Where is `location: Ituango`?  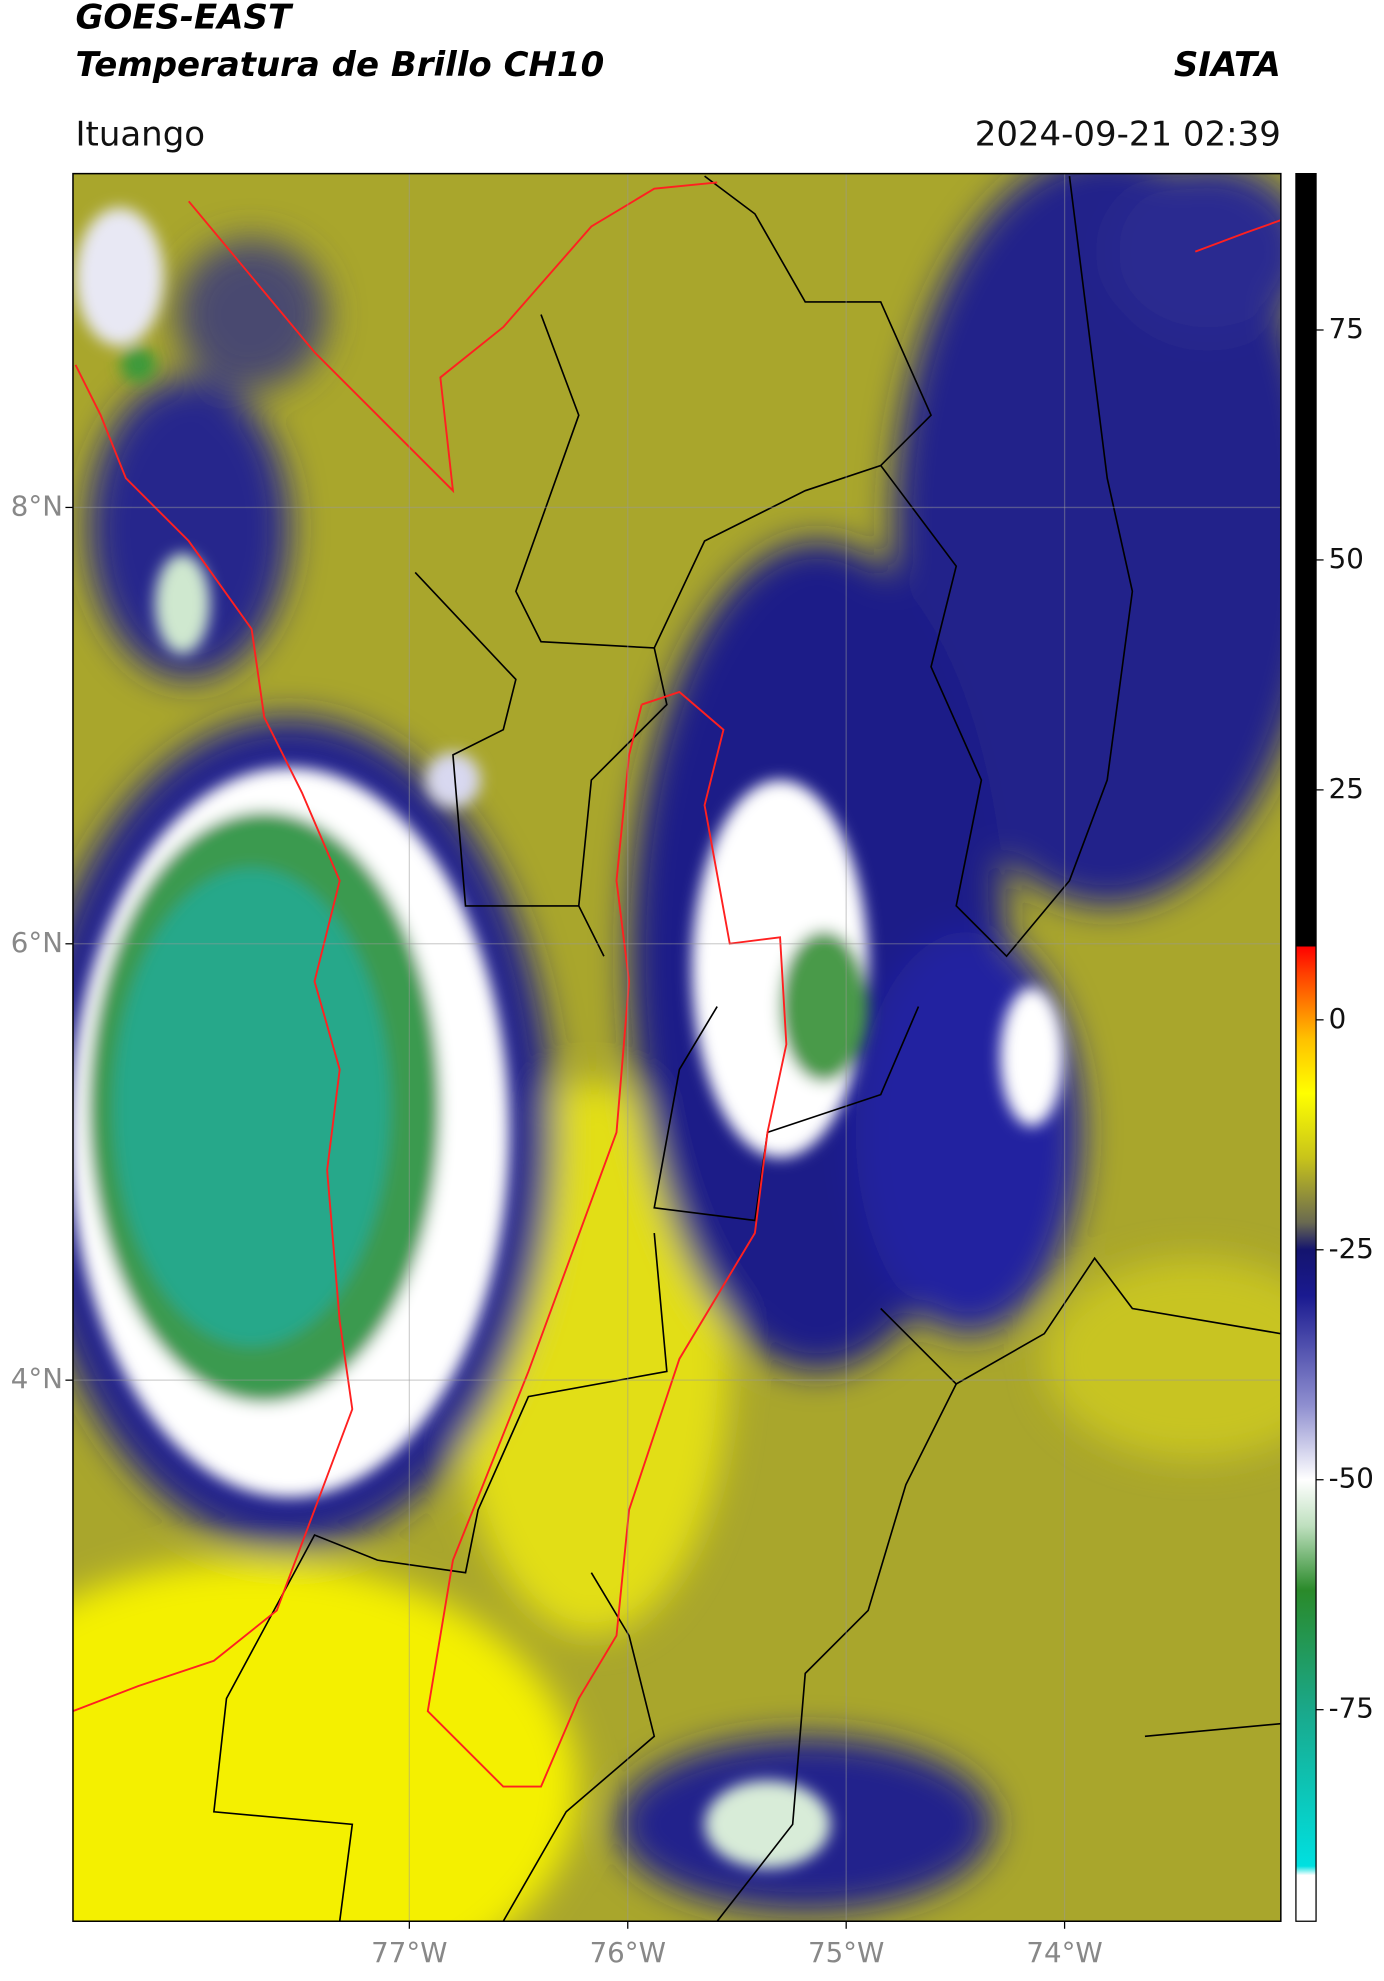
location: Ituango is located at coordinates (140, 134).